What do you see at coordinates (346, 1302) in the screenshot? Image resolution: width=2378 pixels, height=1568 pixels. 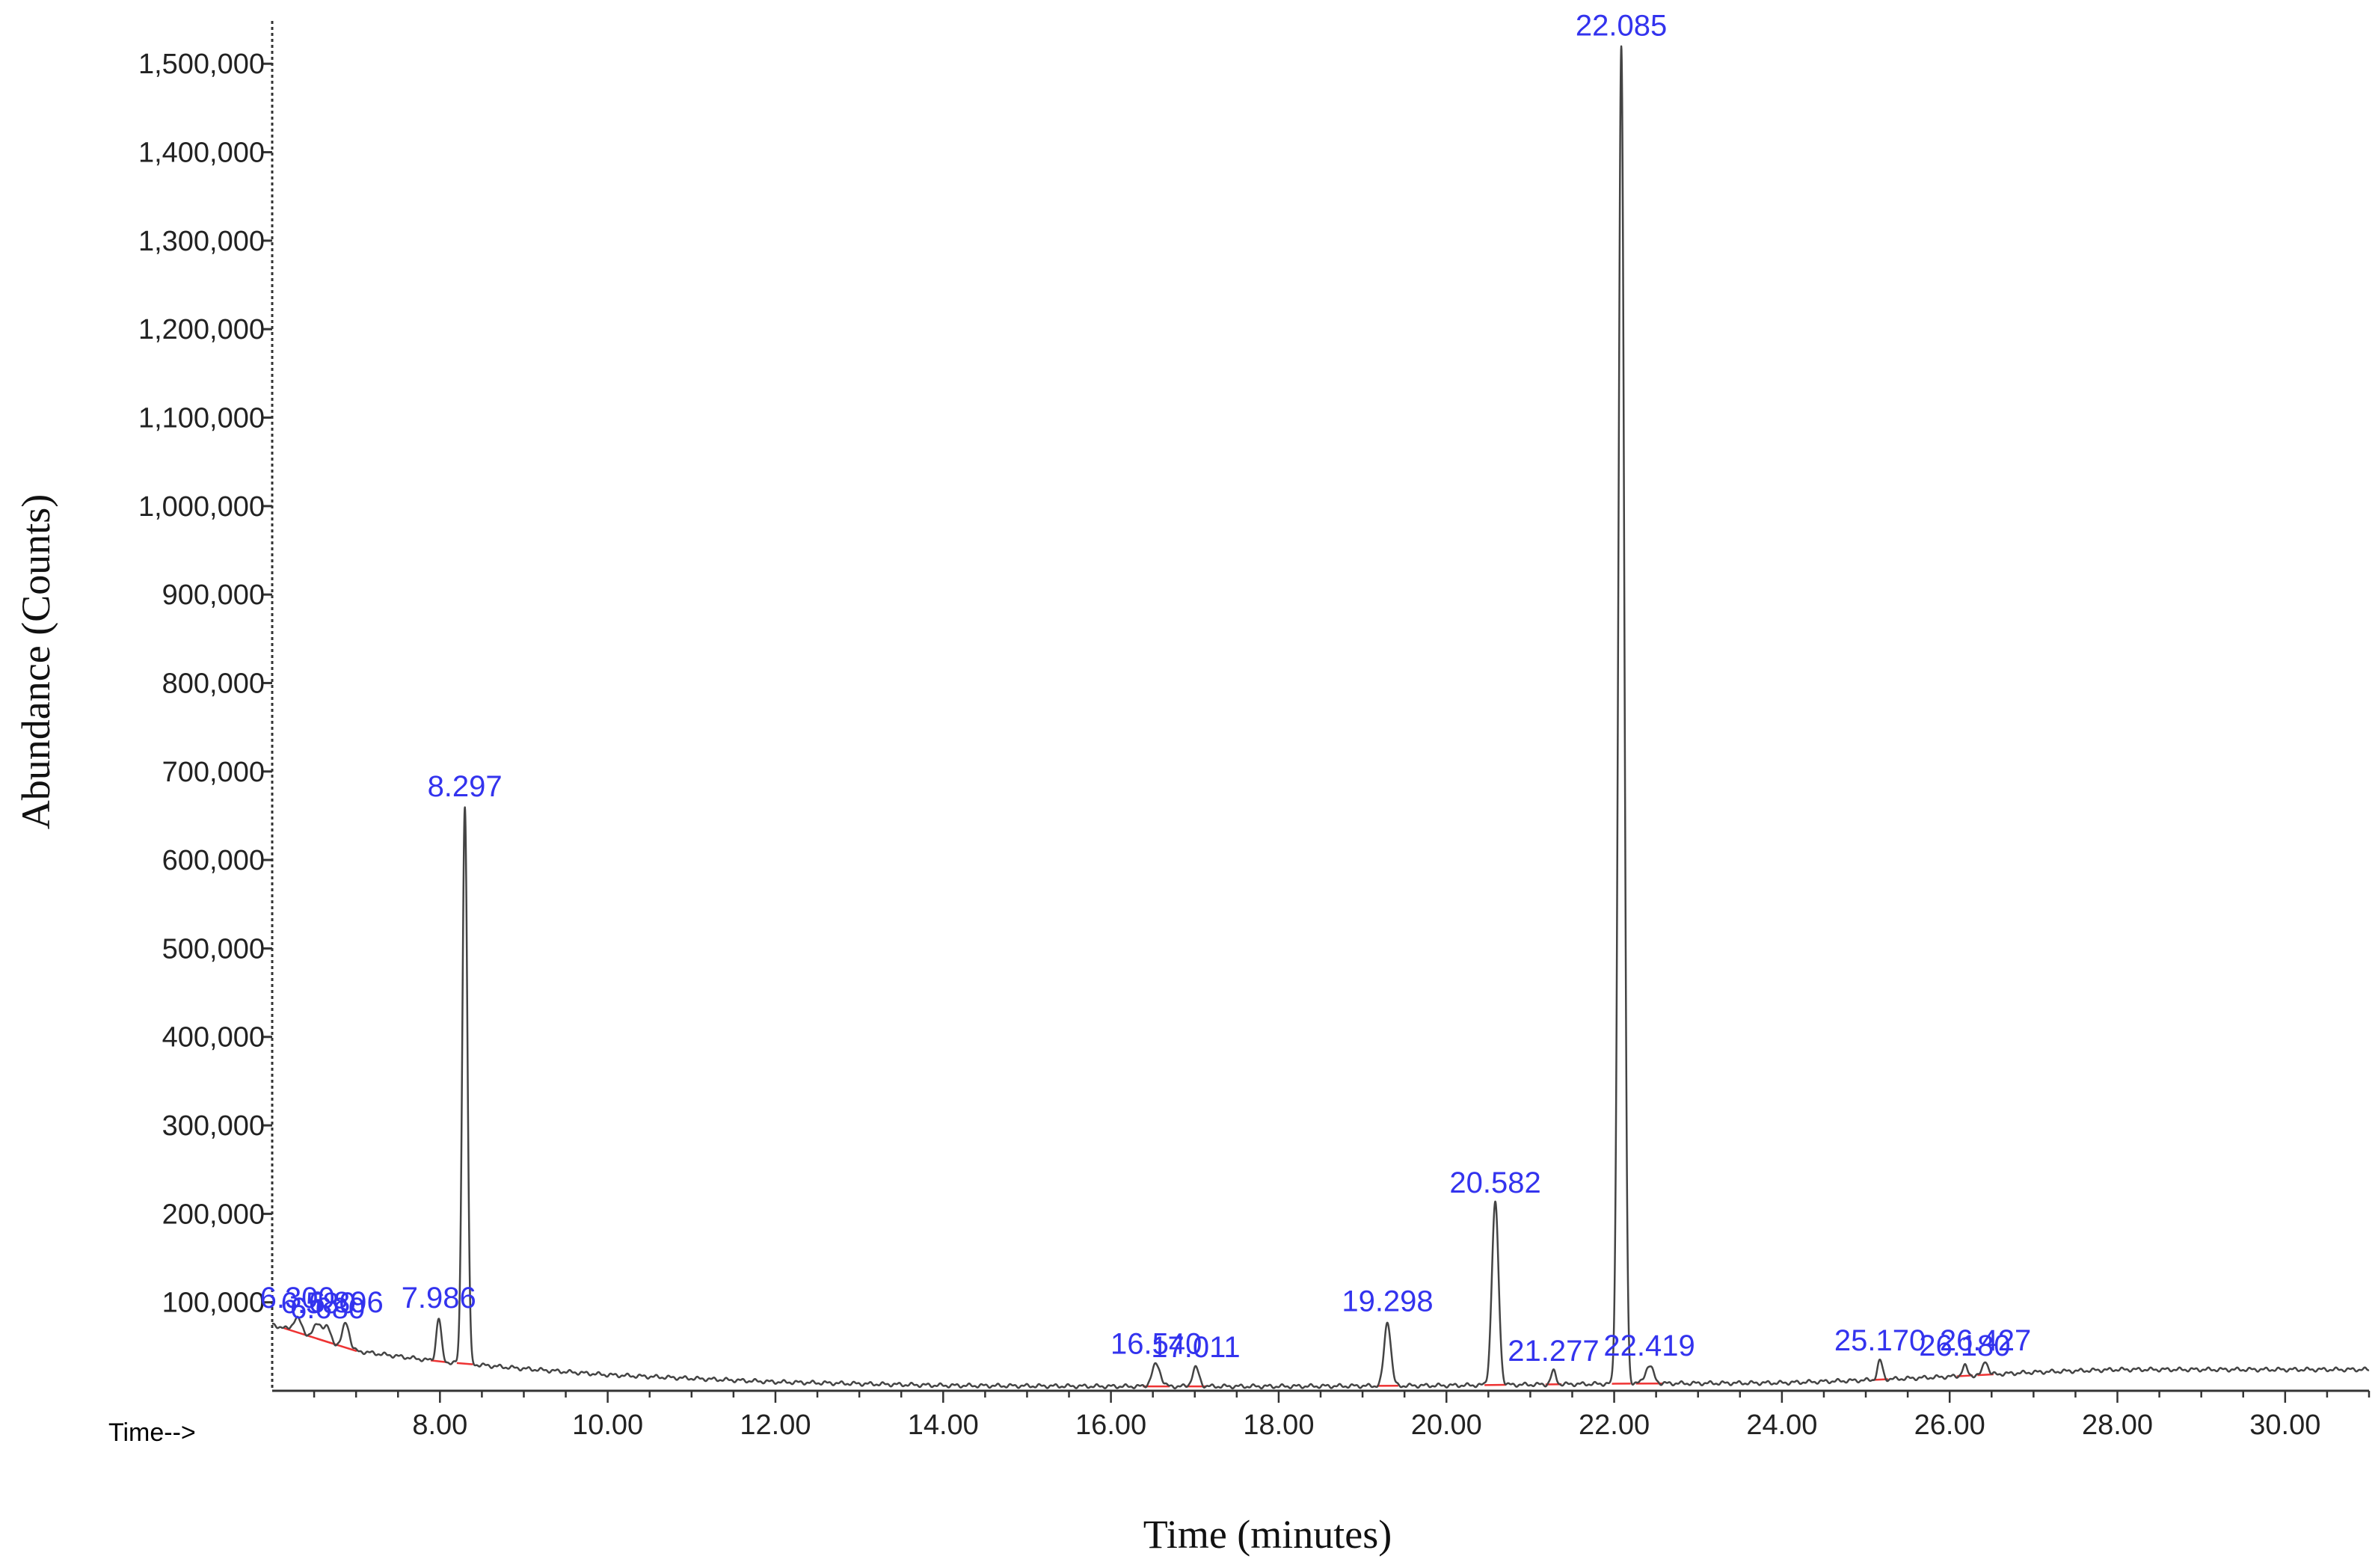 I see `peak-label: 6.896` at bounding box center [346, 1302].